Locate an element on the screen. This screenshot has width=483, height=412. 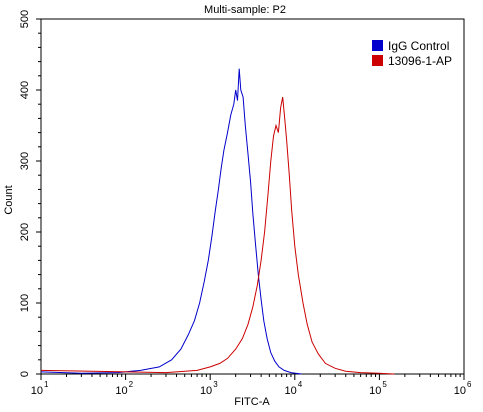
legend-label-2: 13096-1-AP is located at coordinates (420, 61).